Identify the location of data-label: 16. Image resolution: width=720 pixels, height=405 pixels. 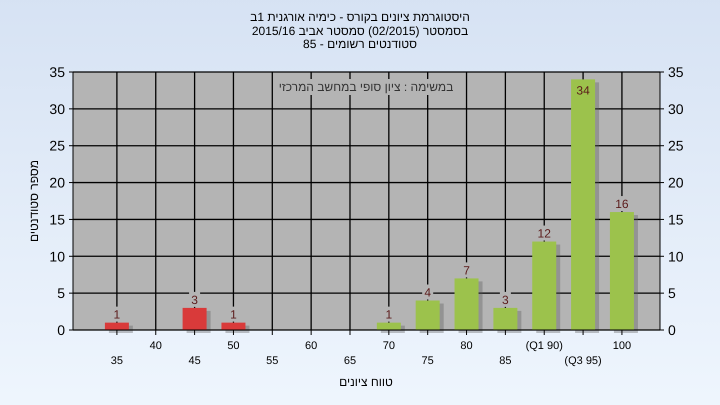
(622, 204).